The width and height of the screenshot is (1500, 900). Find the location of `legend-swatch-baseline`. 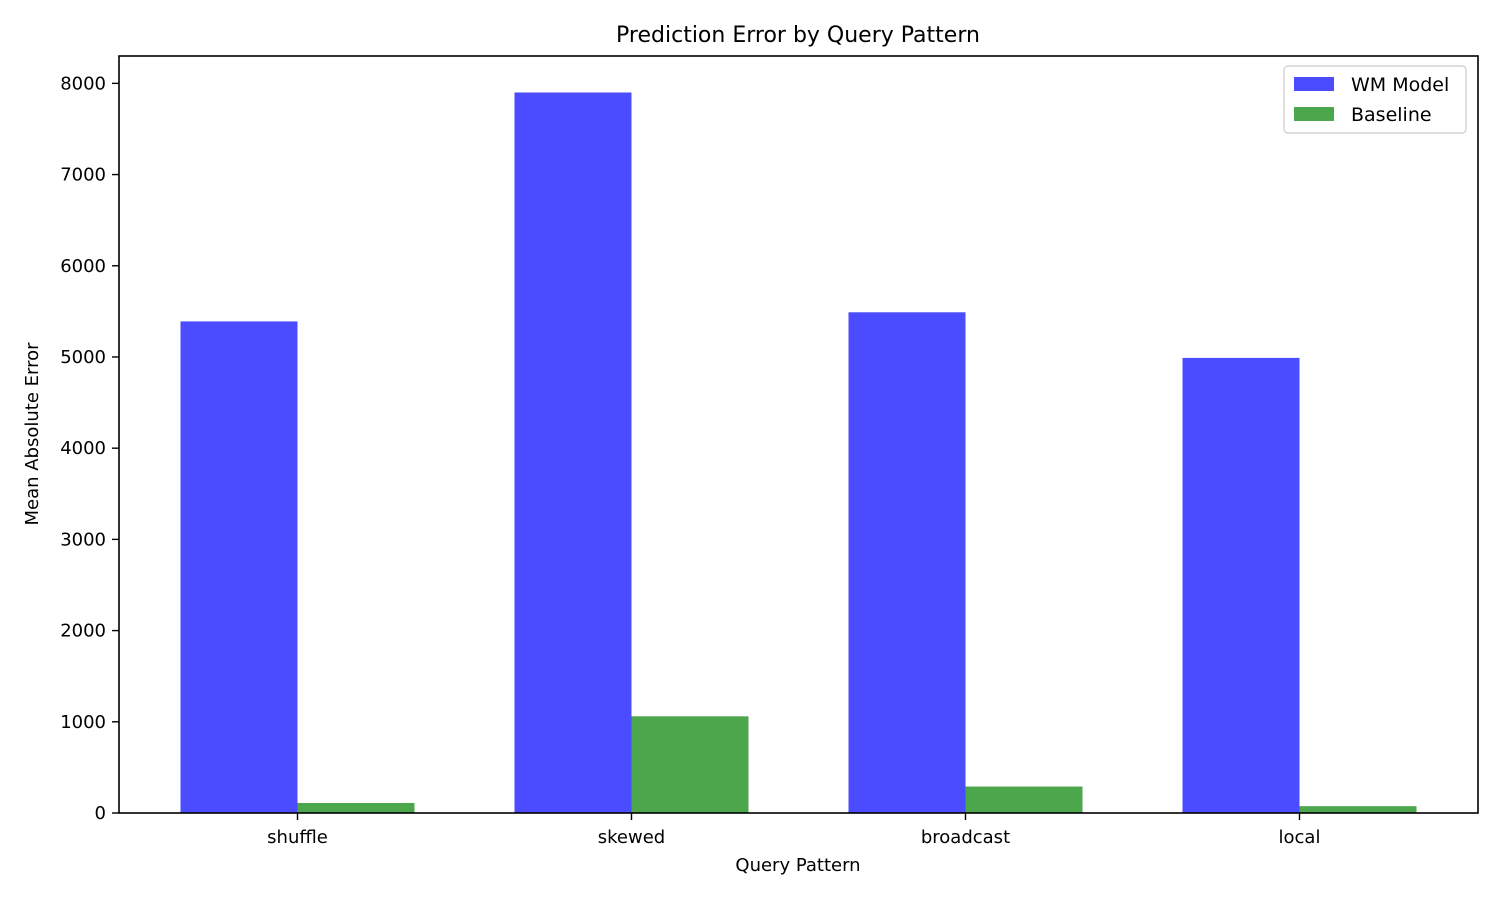

legend-swatch-baseline is located at coordinates (1314, 114).